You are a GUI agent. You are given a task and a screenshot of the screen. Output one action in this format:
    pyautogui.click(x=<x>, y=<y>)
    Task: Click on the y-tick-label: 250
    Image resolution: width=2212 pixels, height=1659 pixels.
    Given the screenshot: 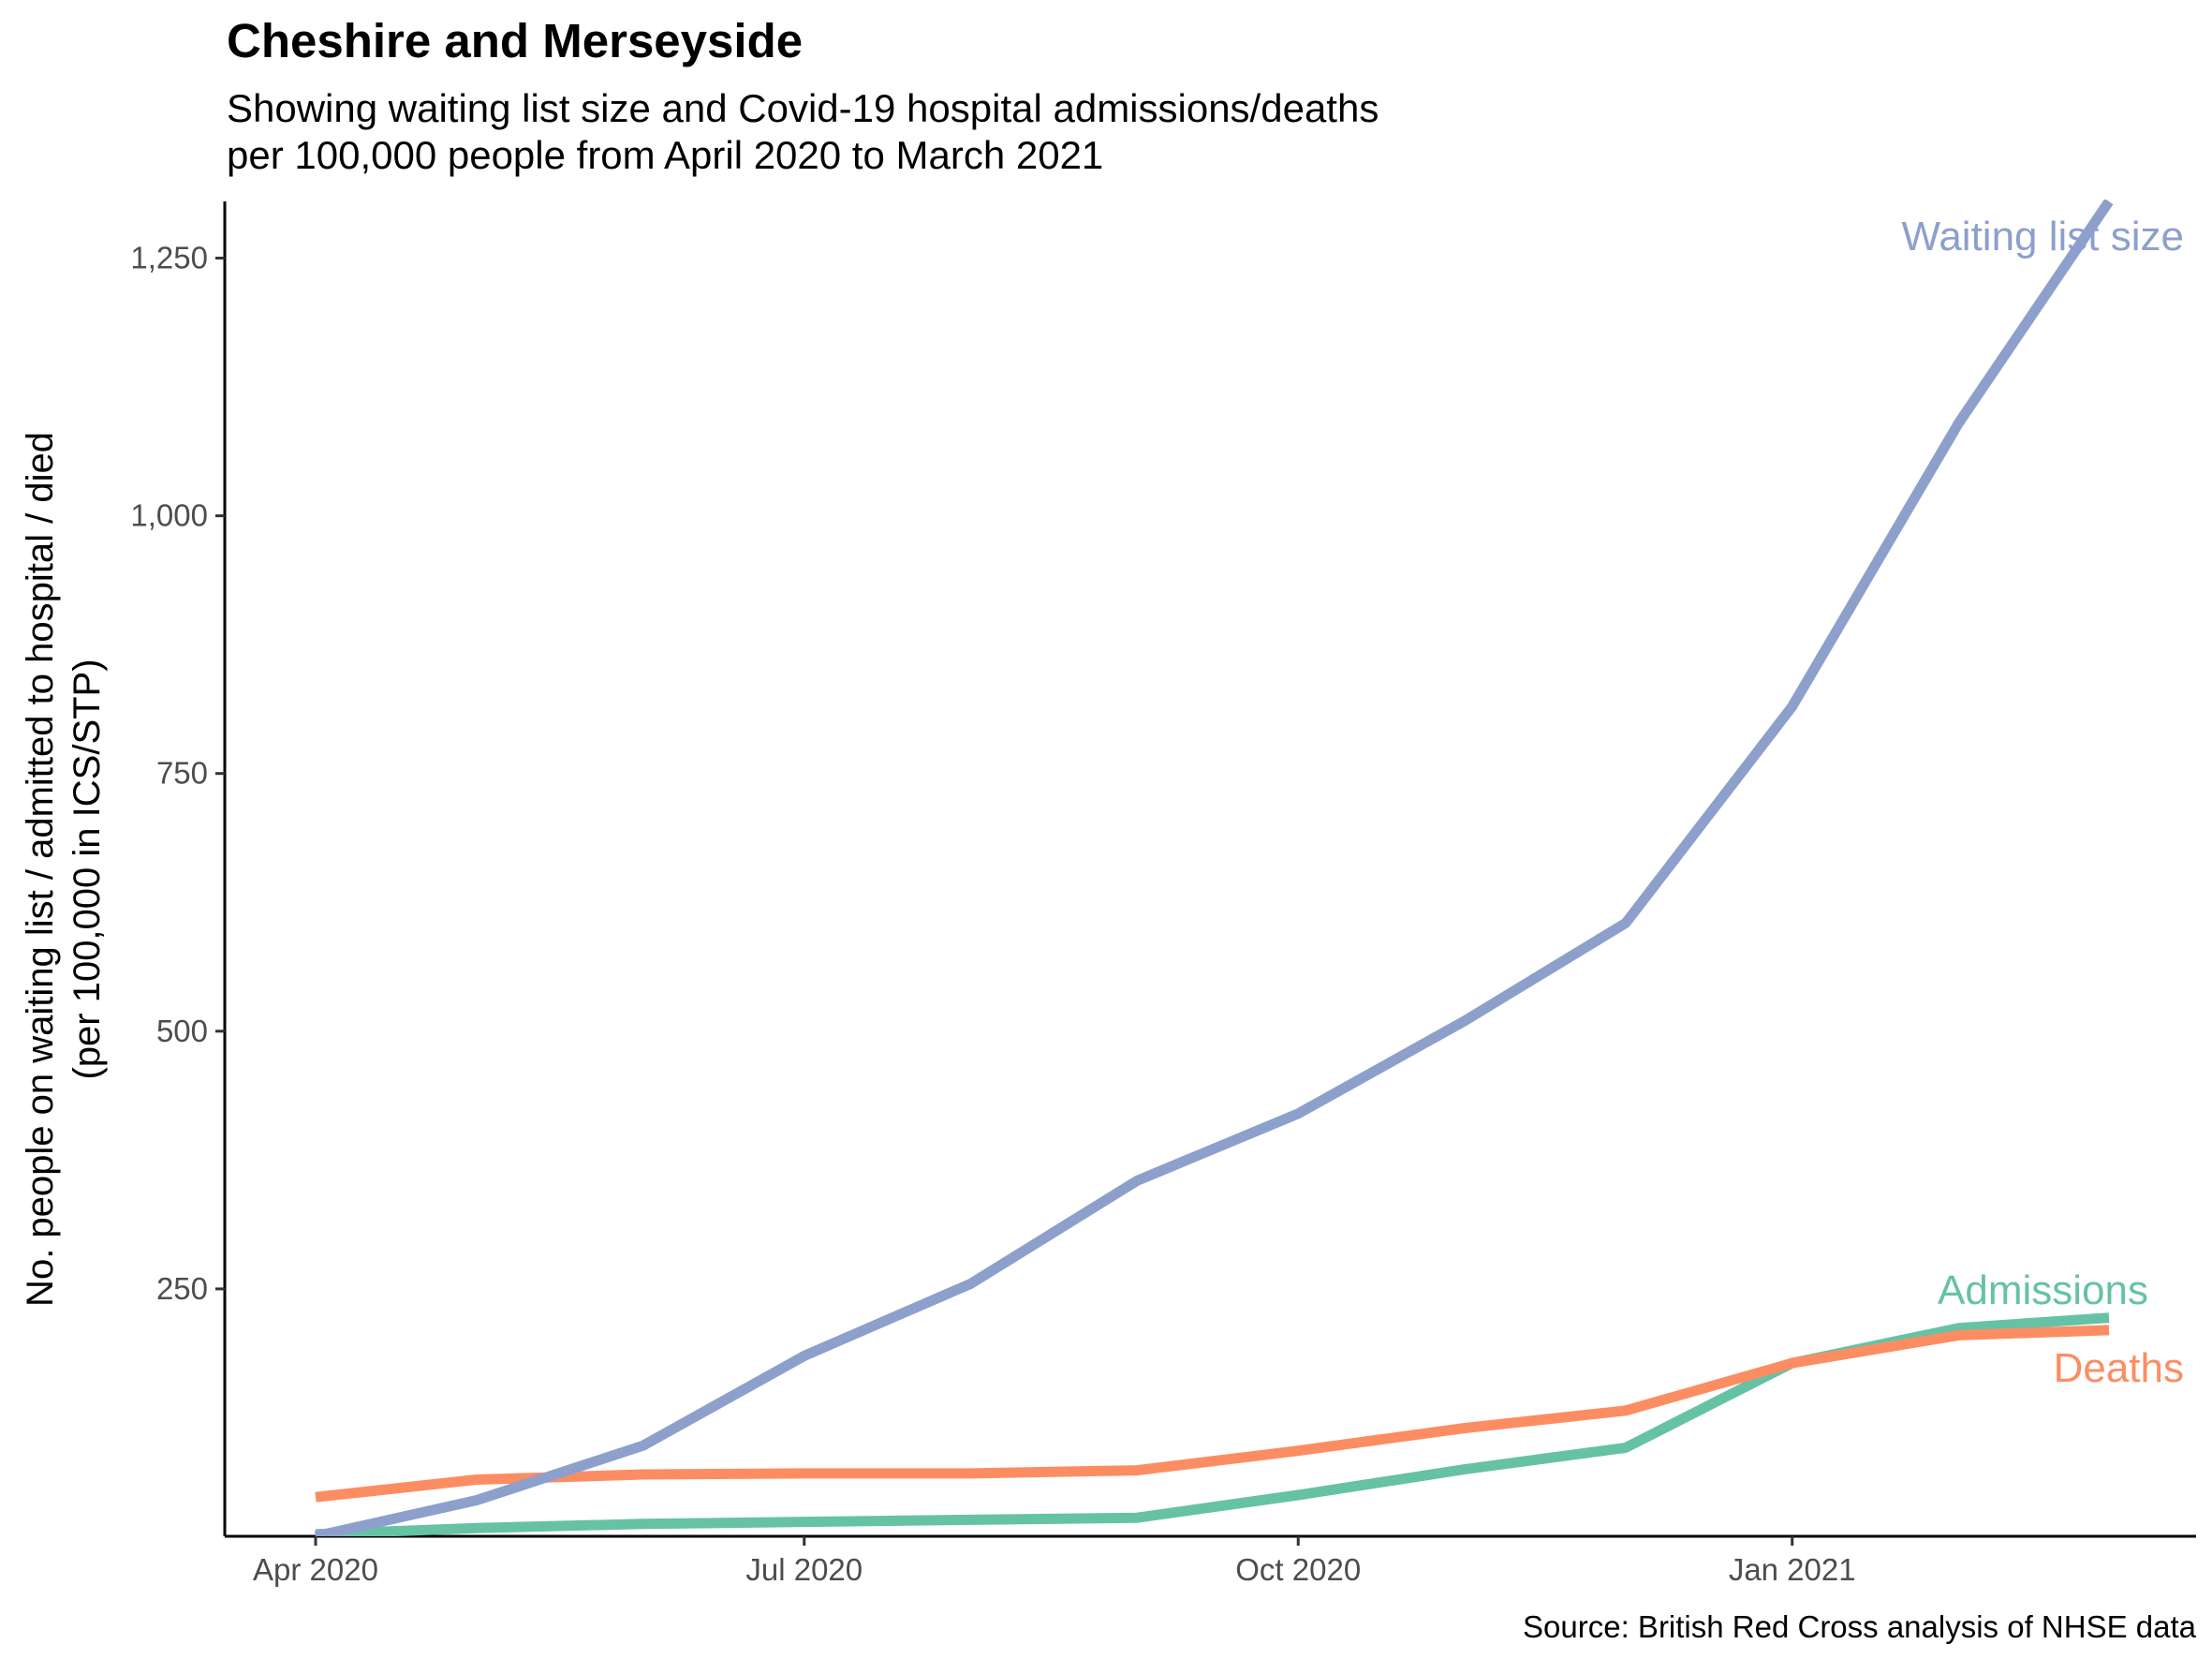 What is the action you would take?
    pyautogui.click(x=182, y=1288)
    